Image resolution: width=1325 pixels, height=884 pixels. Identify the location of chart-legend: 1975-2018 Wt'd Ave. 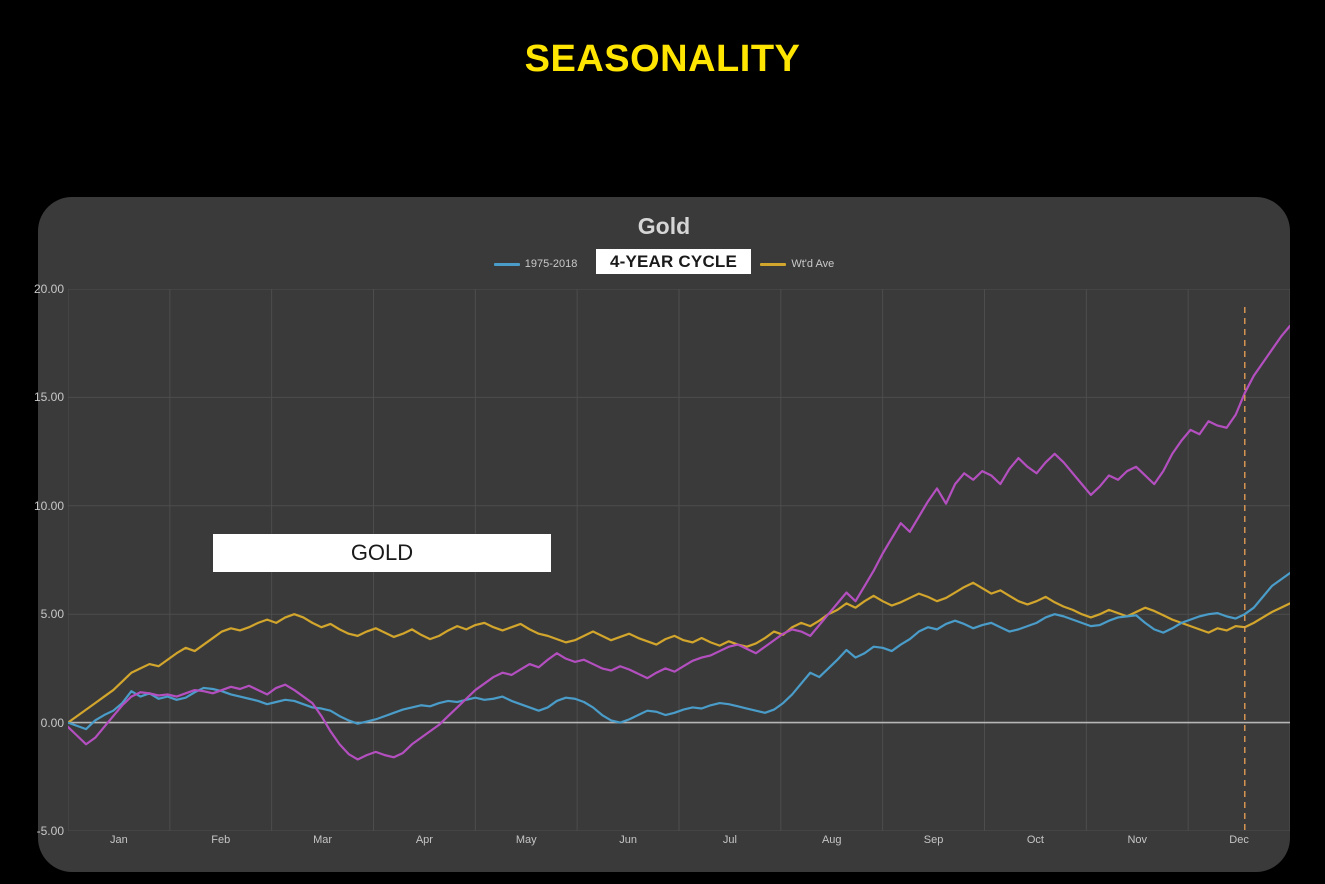
(664, 264).